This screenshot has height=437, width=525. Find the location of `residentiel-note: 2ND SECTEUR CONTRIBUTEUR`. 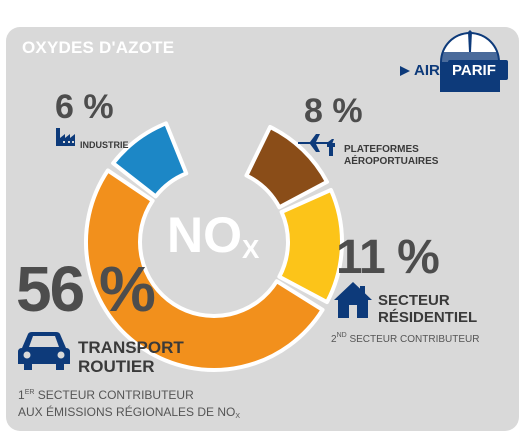

residentiel-note: 2ND SECTEUR CONTRIBUTEUR is located at coordinates (405, 338).